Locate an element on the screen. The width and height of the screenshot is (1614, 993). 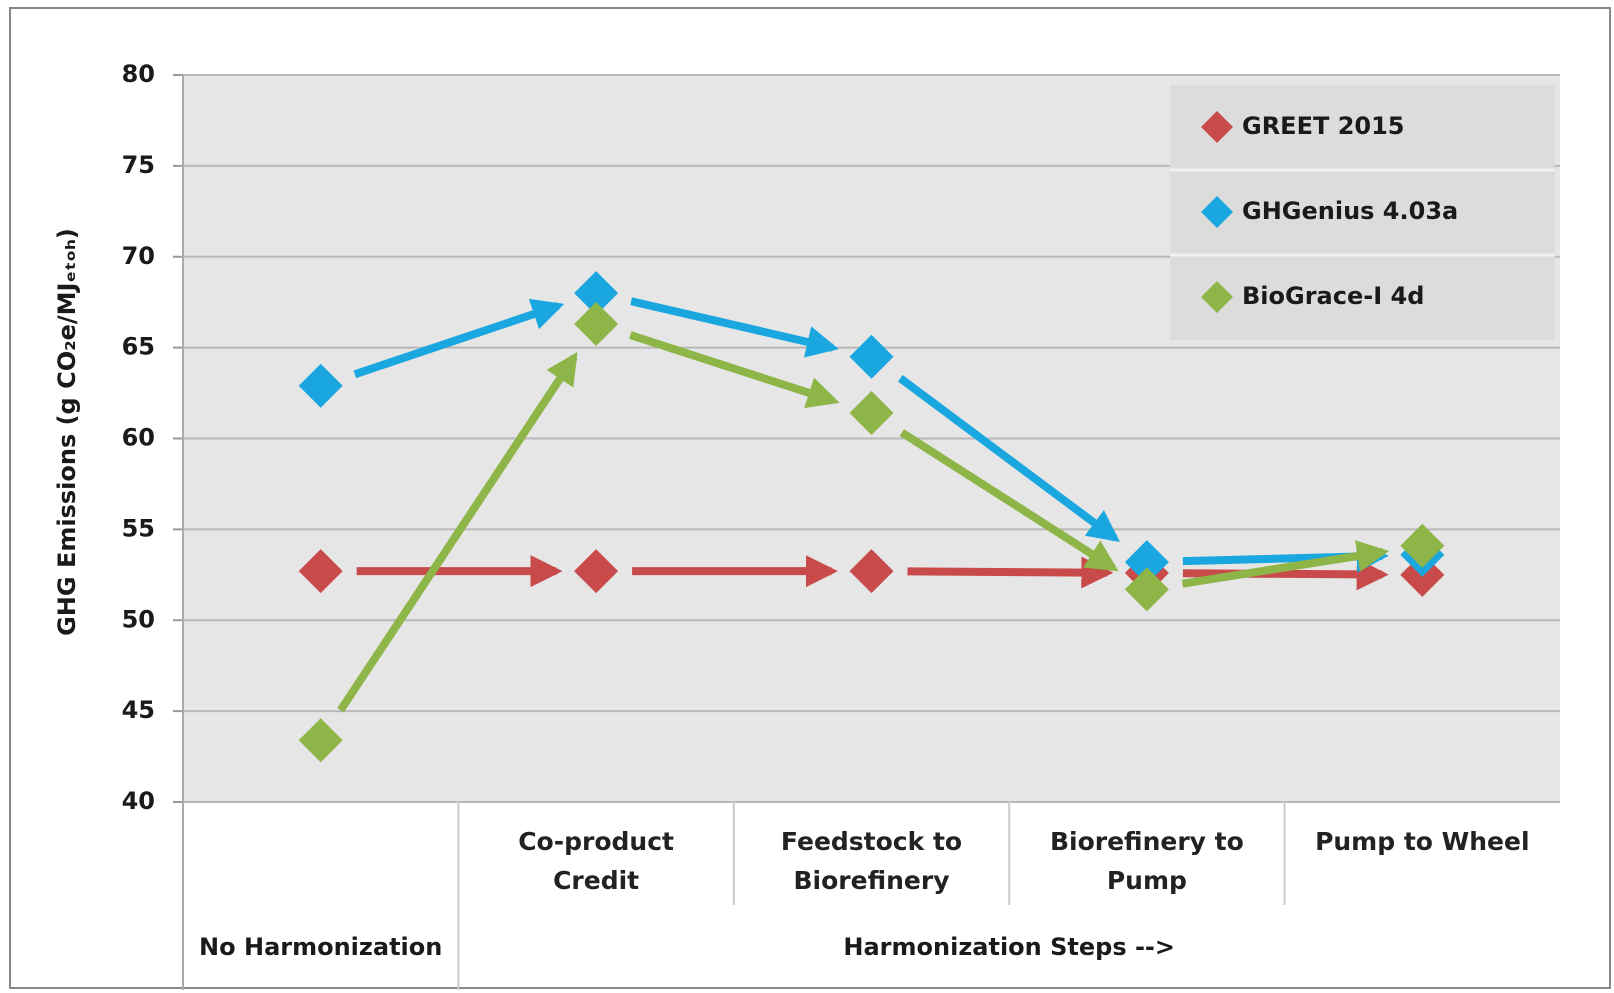
category-box: Feedstock to Biorefinery is located at coordinates (871, 861).